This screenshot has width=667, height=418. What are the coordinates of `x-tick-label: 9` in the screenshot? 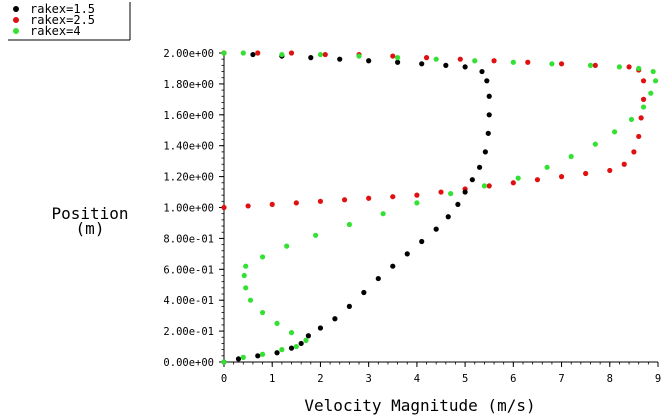 It's located at (658, 379).